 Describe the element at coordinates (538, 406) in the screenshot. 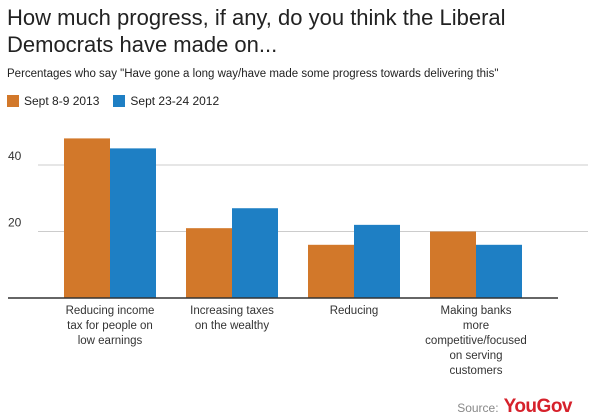

I see `yougov-logo: YouGov` at that location.